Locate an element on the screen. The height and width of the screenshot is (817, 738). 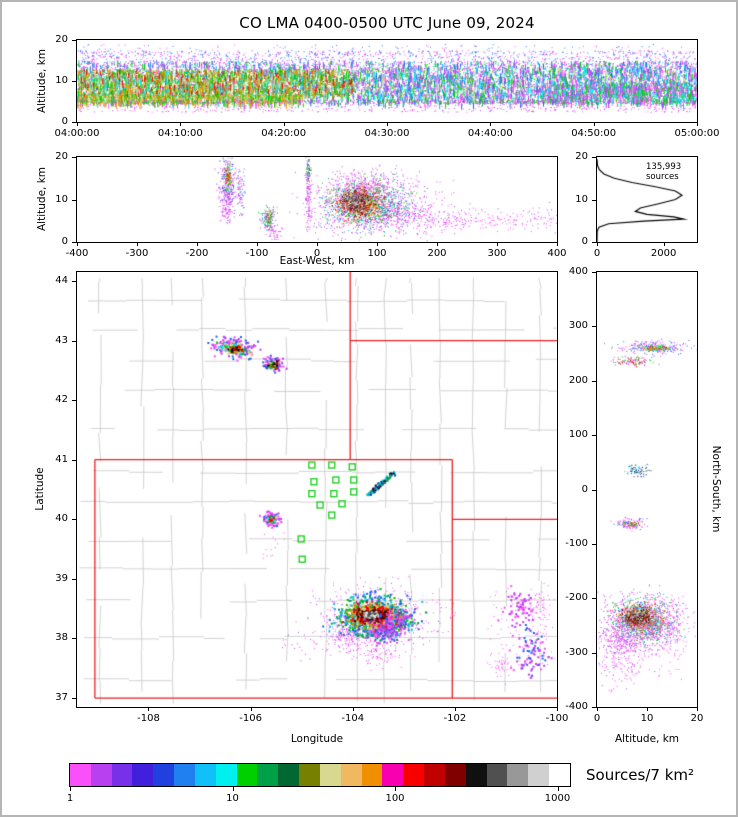
y-tick-label: 43 is located at coordinates (61, 340).